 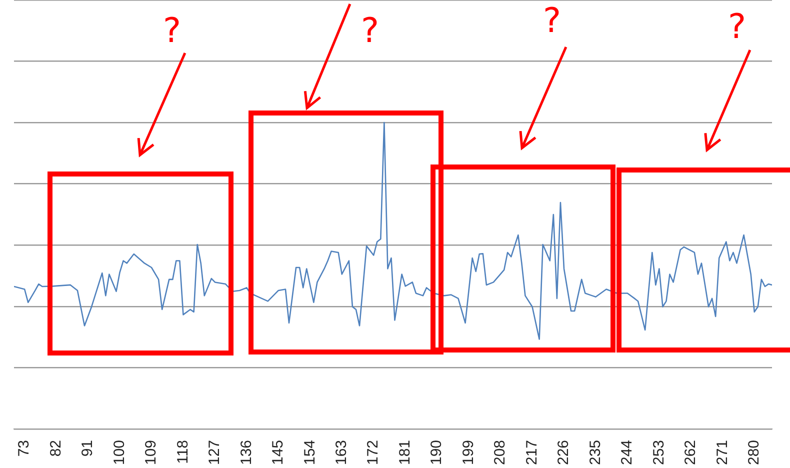 I want to click on x-tick-label: 109, so click(x=151, y=453).